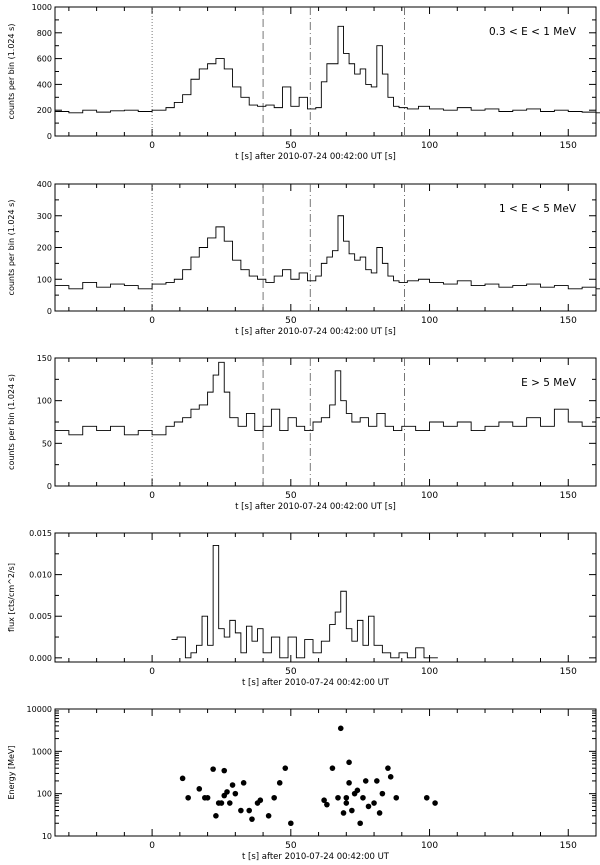 The width and height of the screenshot is (600, 865). Describe the element at coordinates (47, 836) in the screenshot. I see `y-tick-label: 10` at that location.